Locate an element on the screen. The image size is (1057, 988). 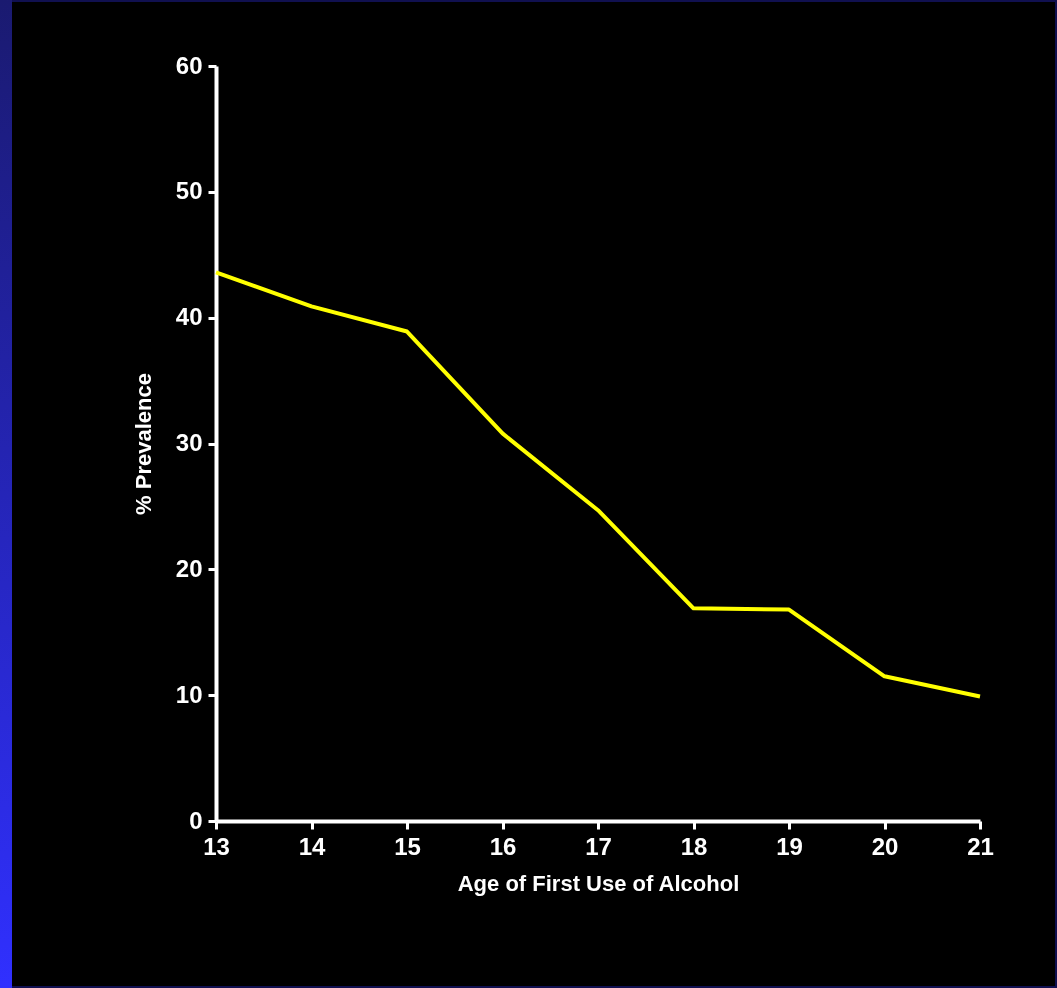
x-axis-title: Age of First Use of Alcohol is located at coordinates (598, 883).